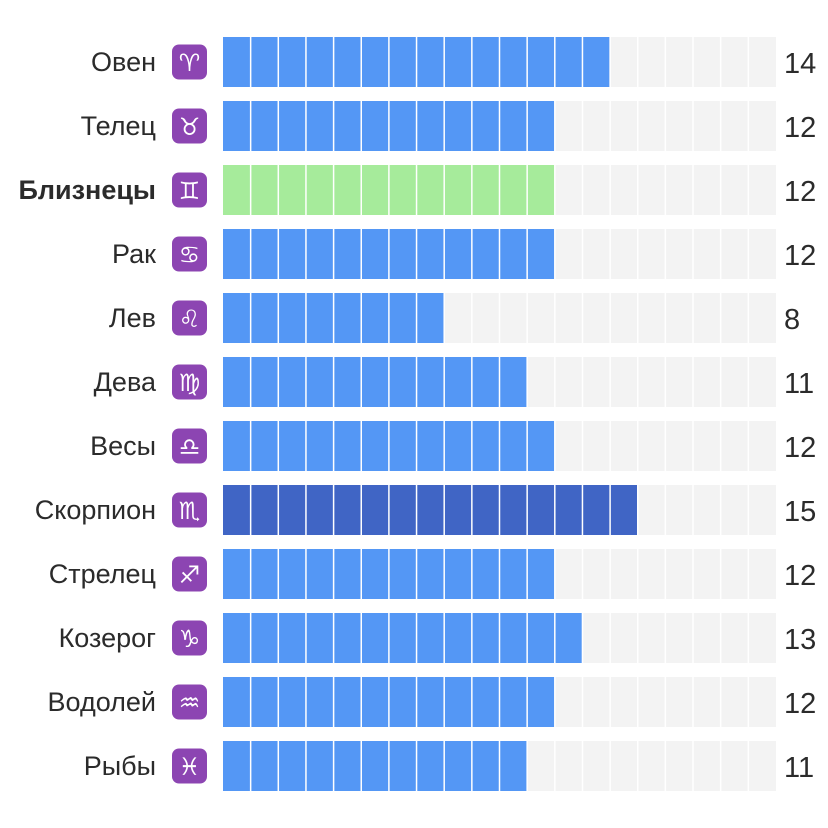 The width and height of the screenshot is (828, 828). What do you see at coordinates (108, 638) in the screenshot?
I see `category-label: Козерог` at bounding box center [108, 638].